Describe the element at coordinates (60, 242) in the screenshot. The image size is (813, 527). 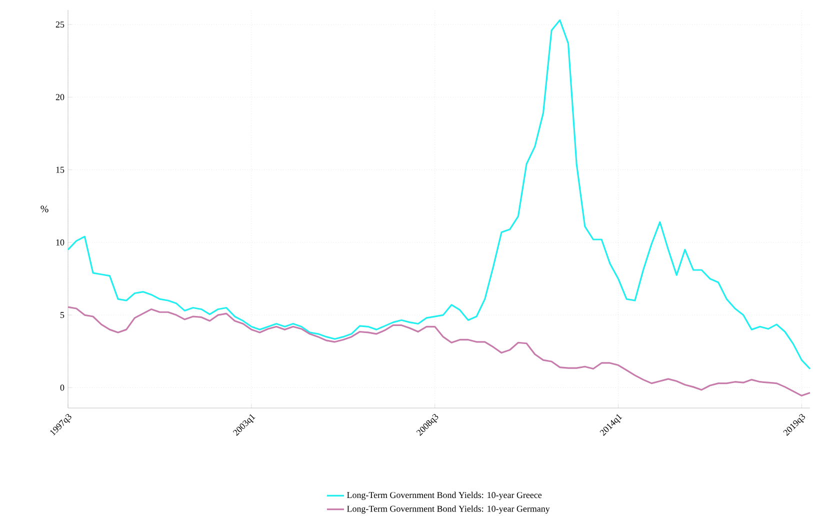
I see `y-tick-label: 10` at that location.